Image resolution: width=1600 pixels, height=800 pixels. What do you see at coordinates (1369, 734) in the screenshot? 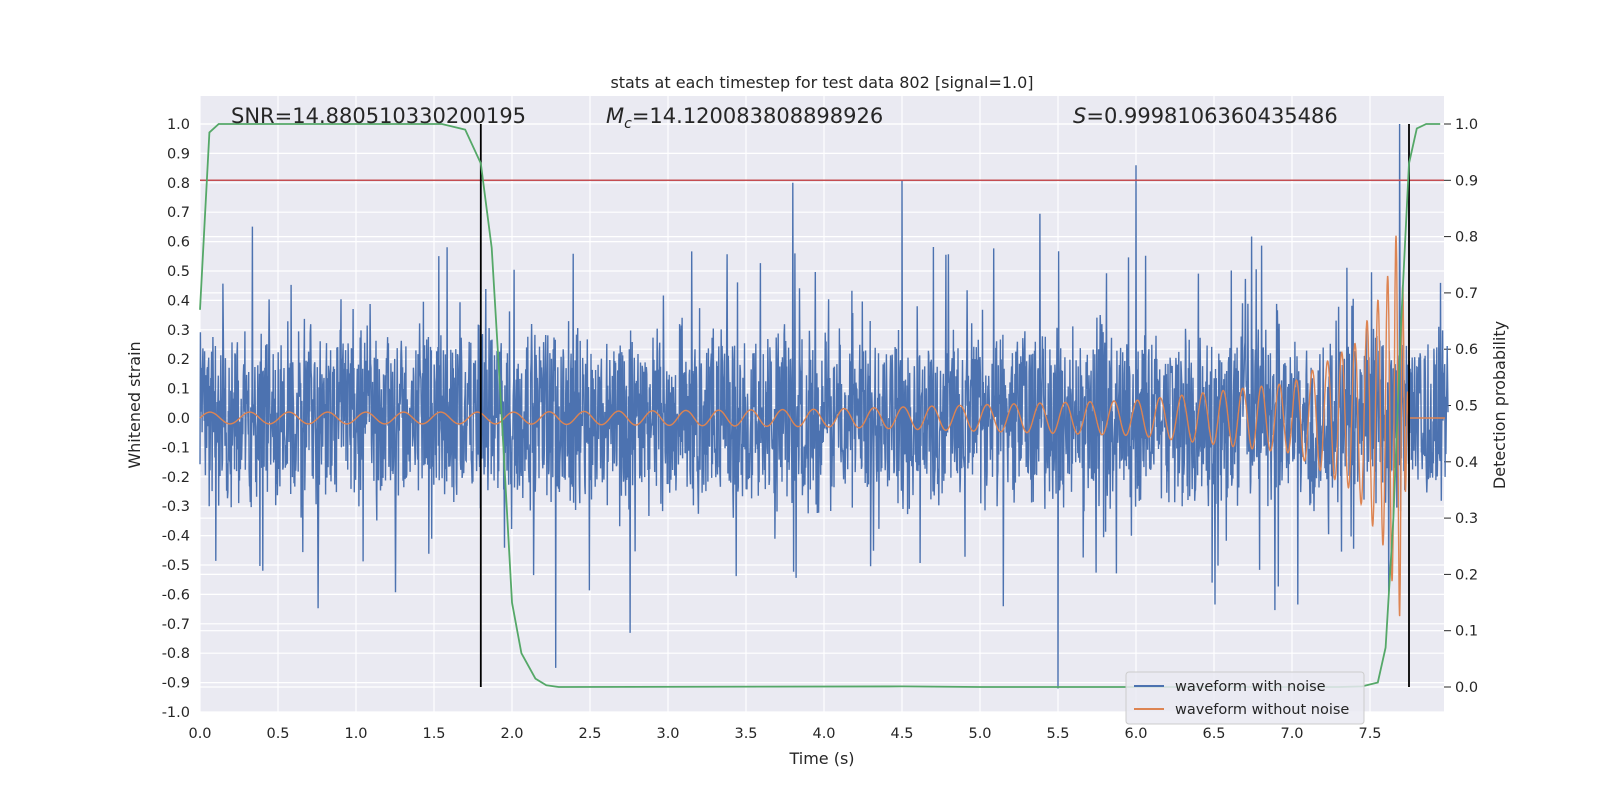
I see `x-tick-label: 7.5` at bounding box center [1369, 734].